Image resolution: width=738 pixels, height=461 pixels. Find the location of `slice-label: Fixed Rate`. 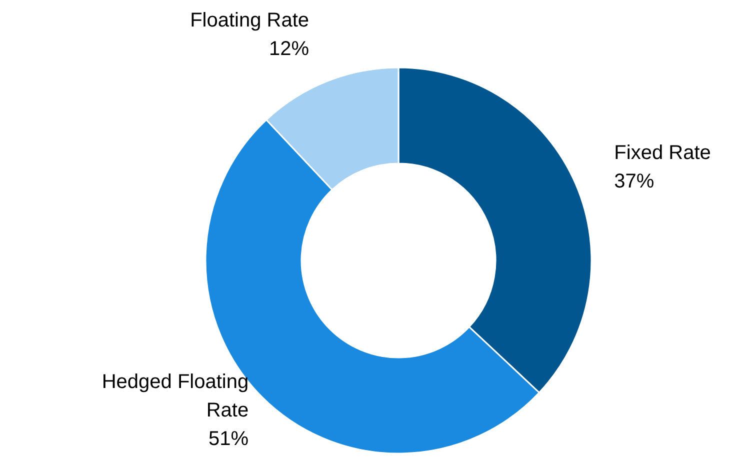

slice-label: Fixed Rate is located at coordinates (662, 153).